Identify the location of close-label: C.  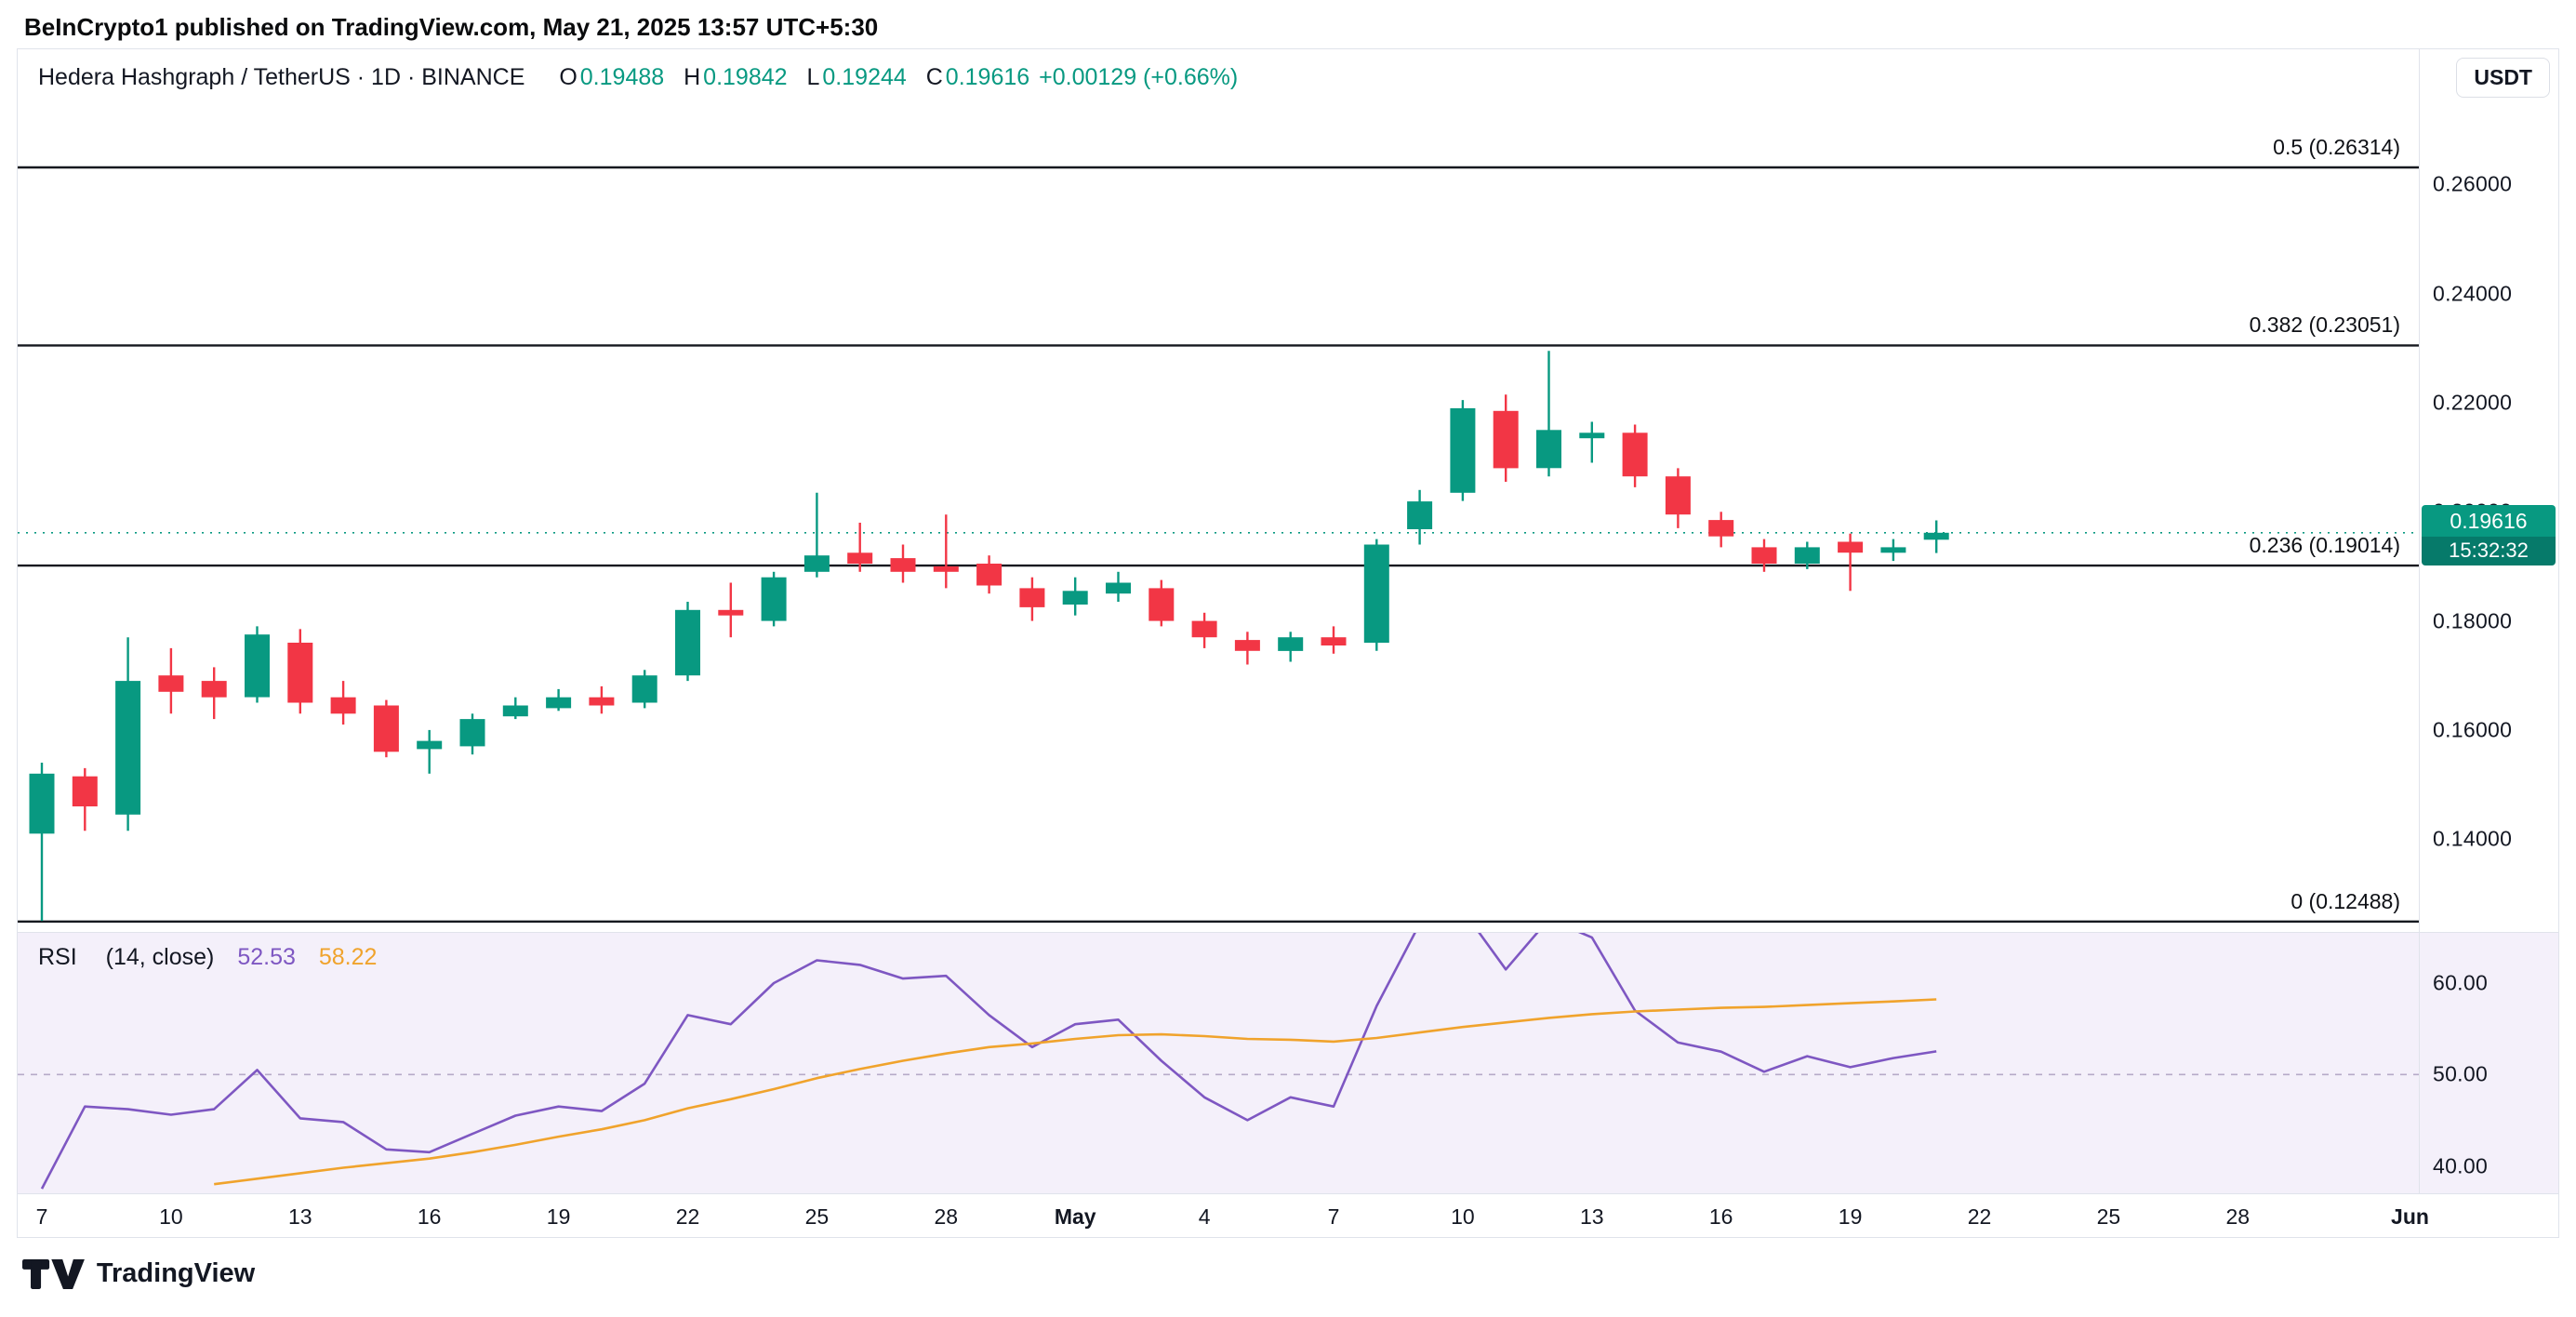
(934, 77).